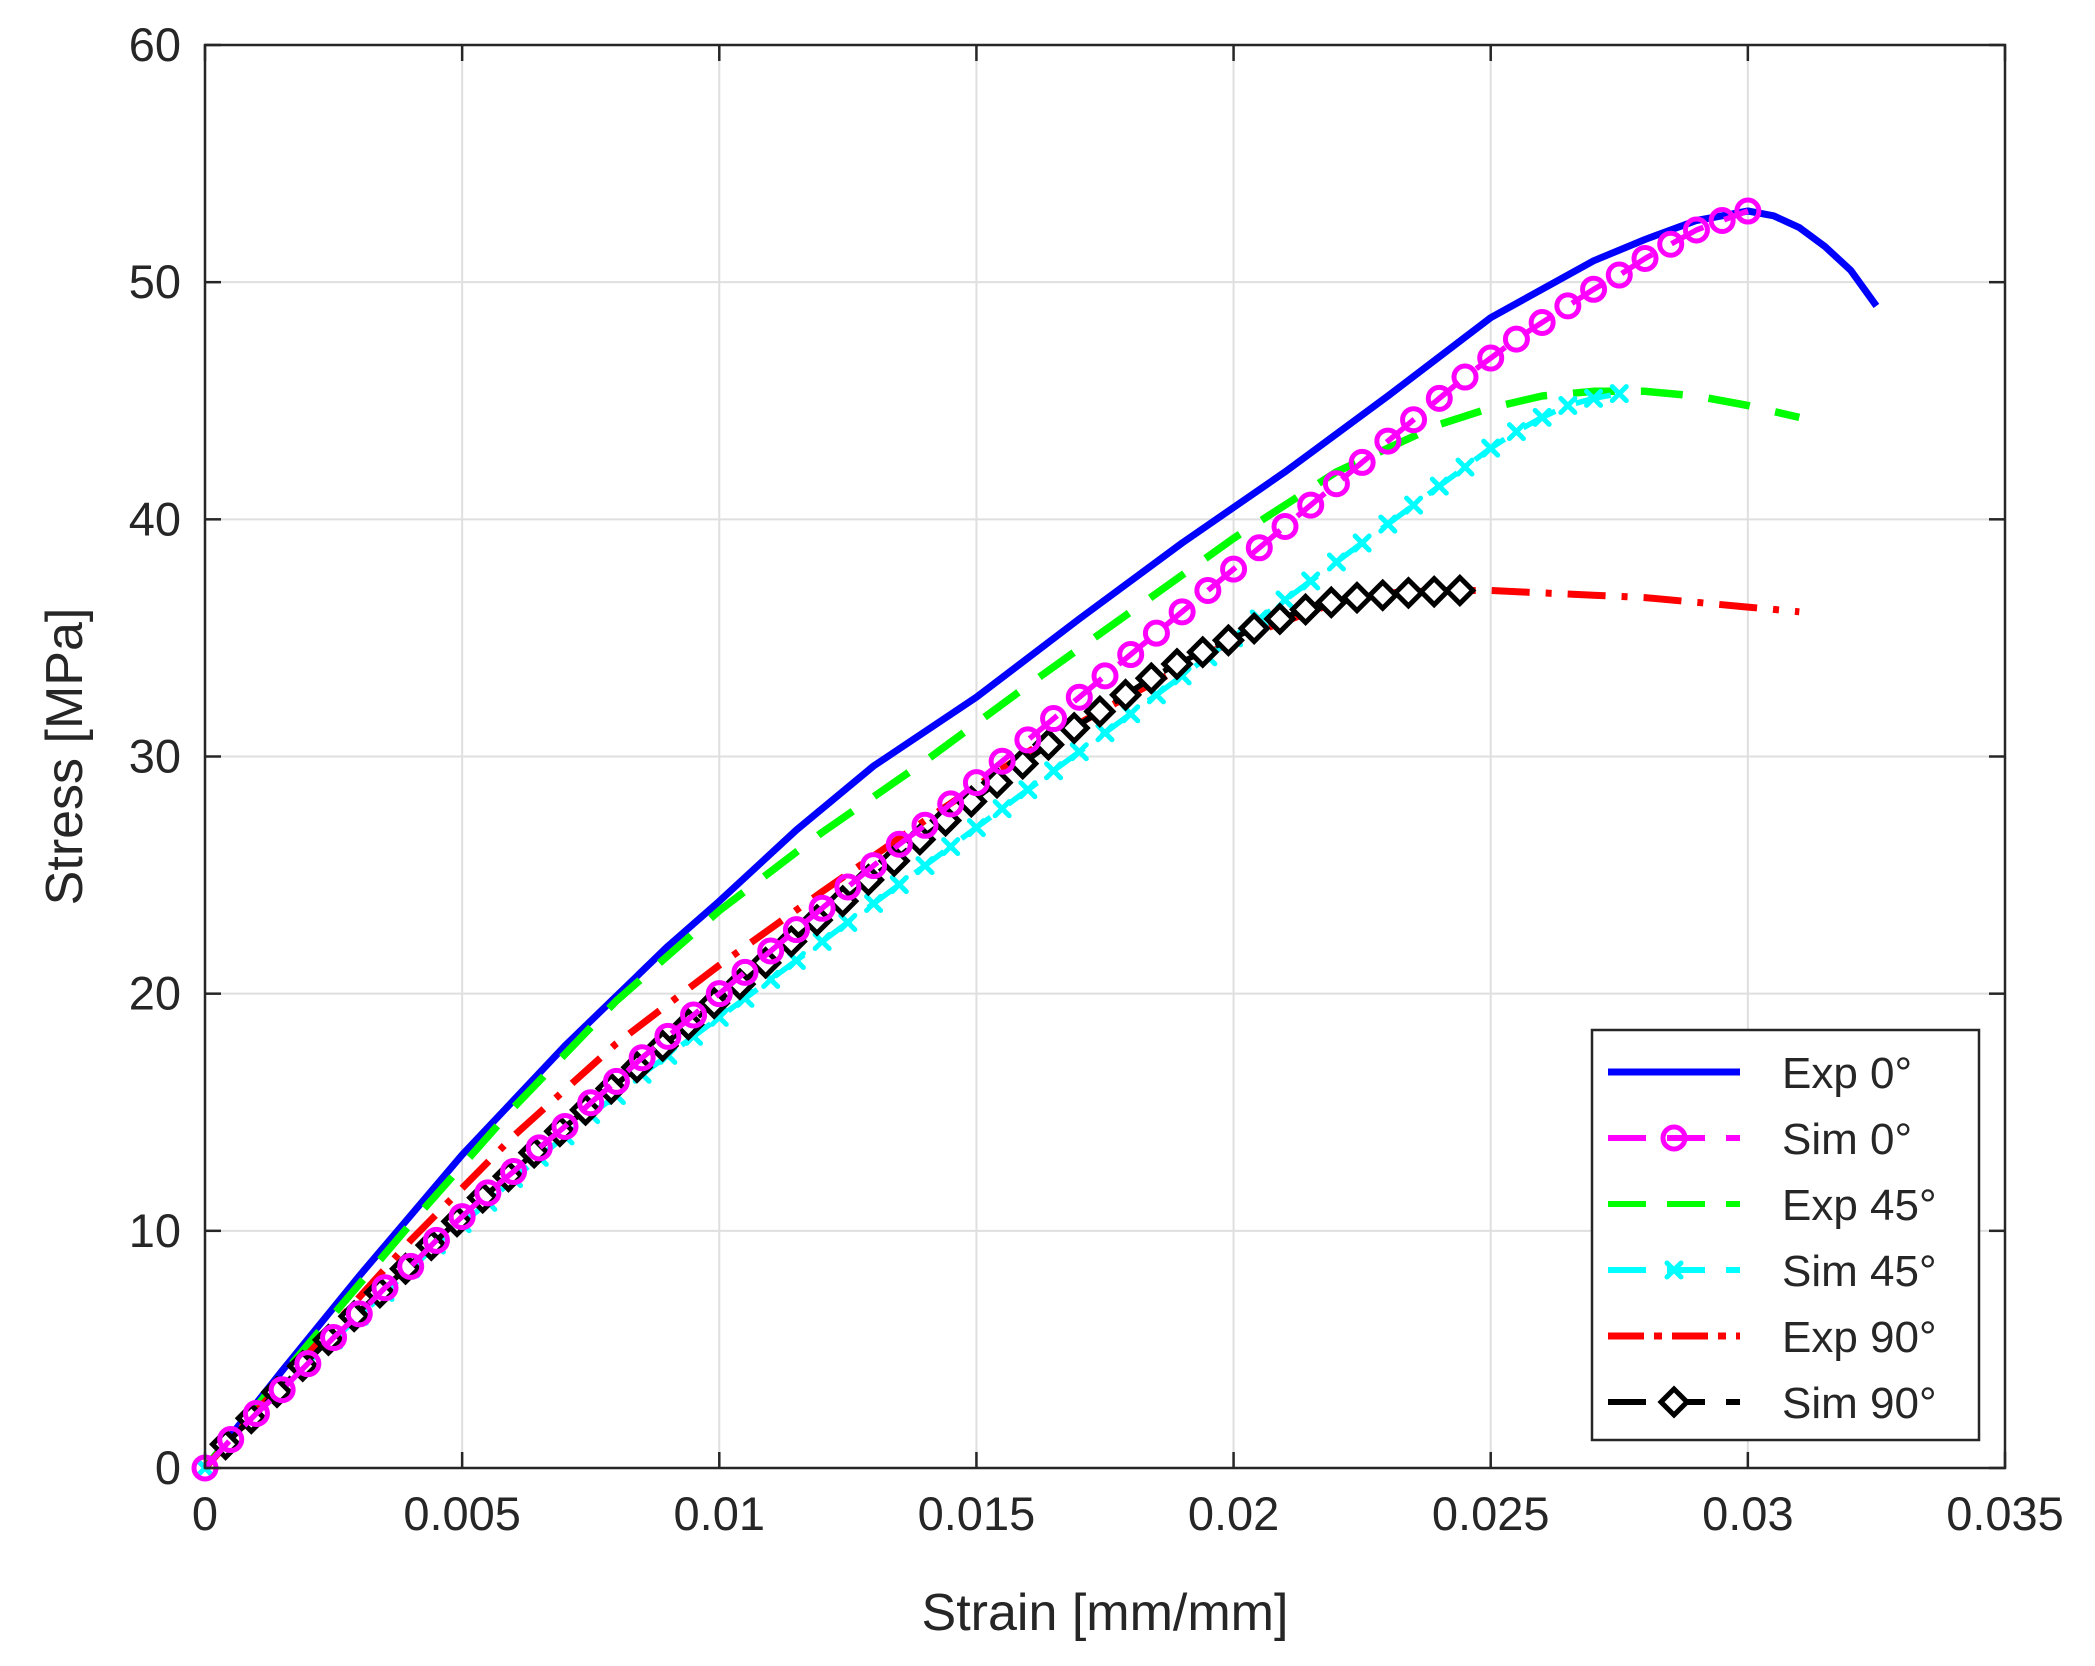 The height and width of the screenshot is (1666, 2095). Describe the element at coordinates (1772, 1403) in the screenshot. I see `legend-item-sim-90: Sim 90°` at that location.